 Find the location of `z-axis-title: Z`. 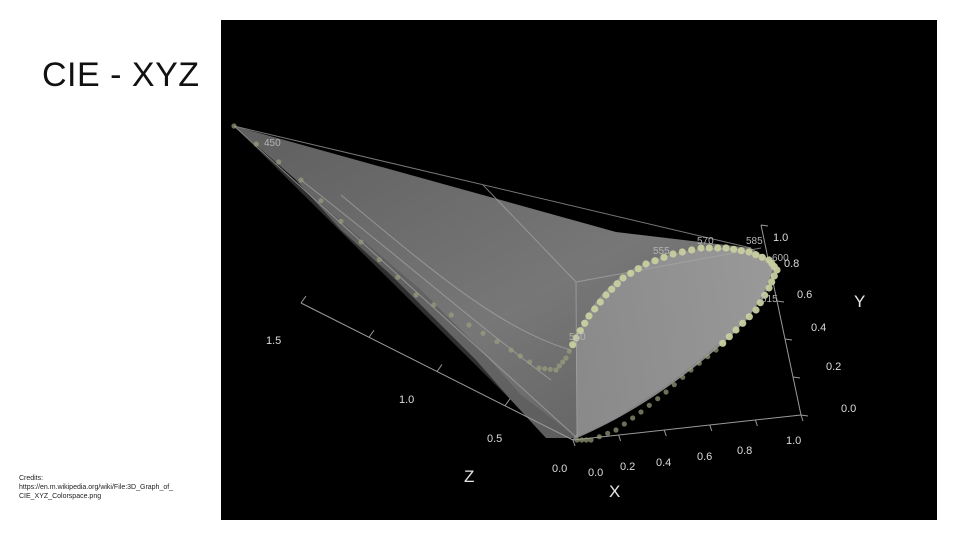

z-axis-title: Z is located at coordinates (469, 476).